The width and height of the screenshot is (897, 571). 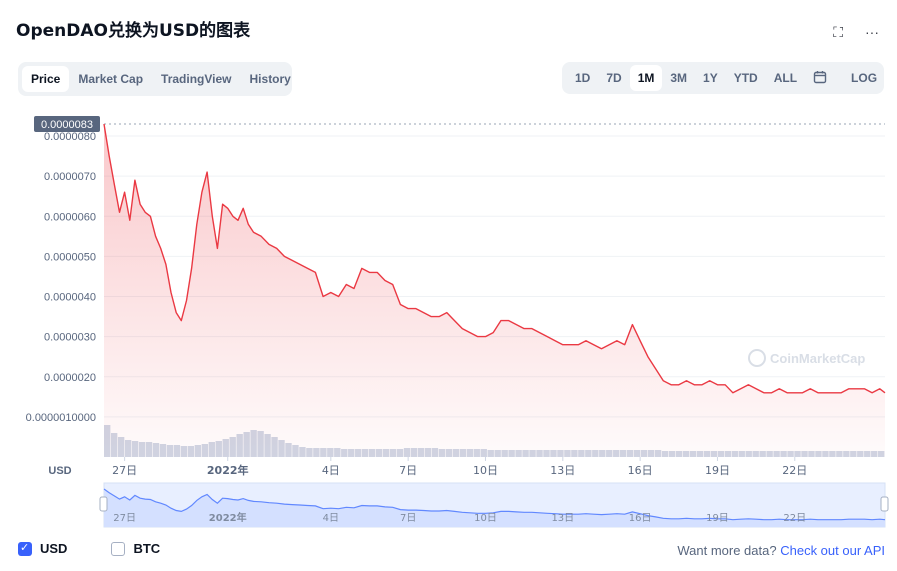 I want to click on x-tick-label: 27日, so click(x=124, y=470).